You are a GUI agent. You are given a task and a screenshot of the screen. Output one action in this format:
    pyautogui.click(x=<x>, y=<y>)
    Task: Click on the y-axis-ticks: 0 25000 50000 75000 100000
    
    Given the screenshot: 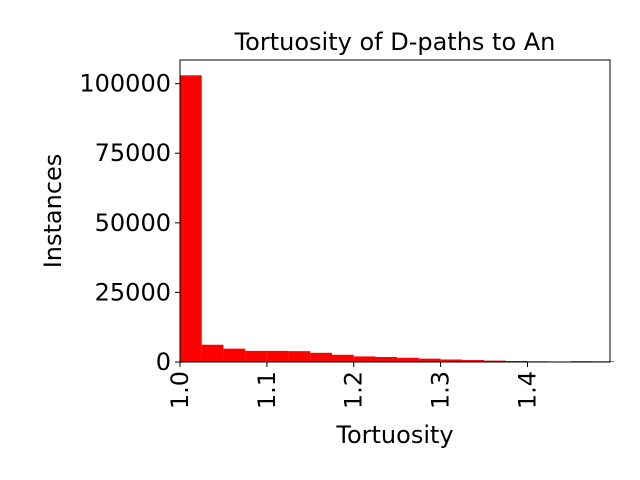 What is the action you would take?
    pyautogui.click(x=129, y=223)
    